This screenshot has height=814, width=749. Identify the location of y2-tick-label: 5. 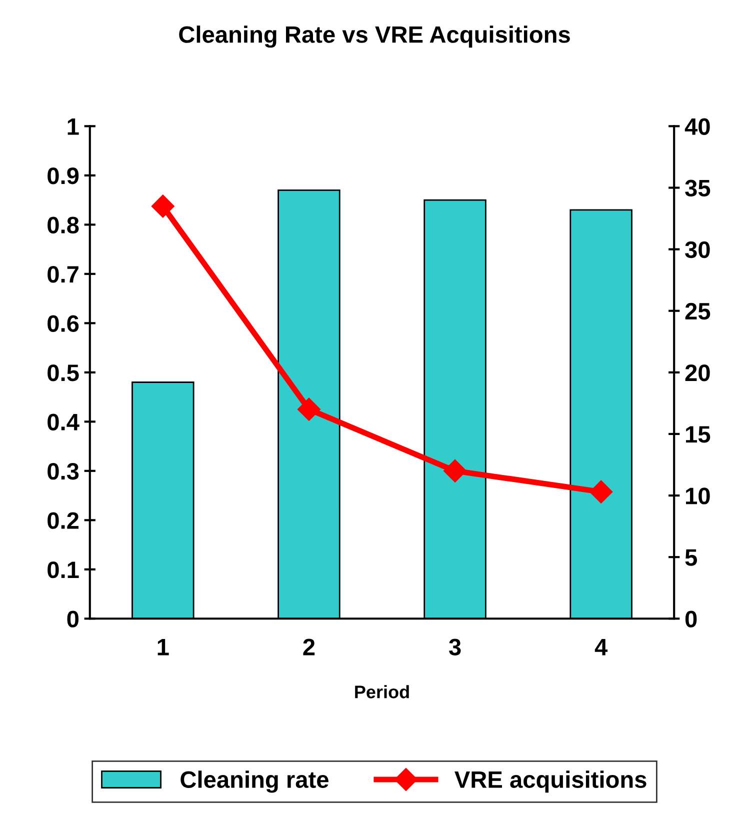
(691, 557).